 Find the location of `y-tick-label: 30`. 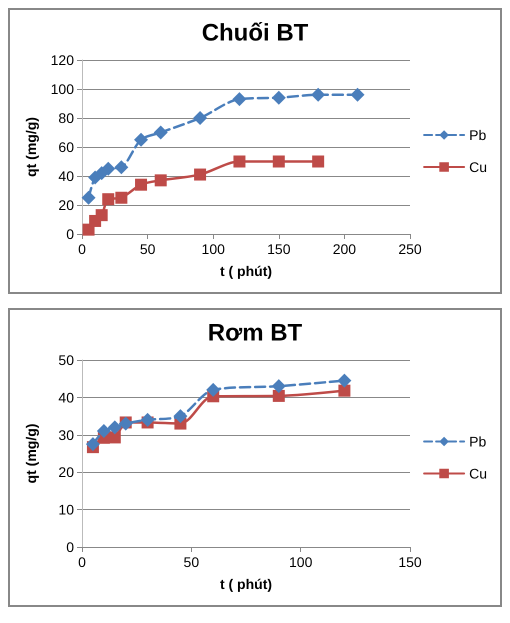

y-tick-label: 30 is located at coordinates (66, 434).